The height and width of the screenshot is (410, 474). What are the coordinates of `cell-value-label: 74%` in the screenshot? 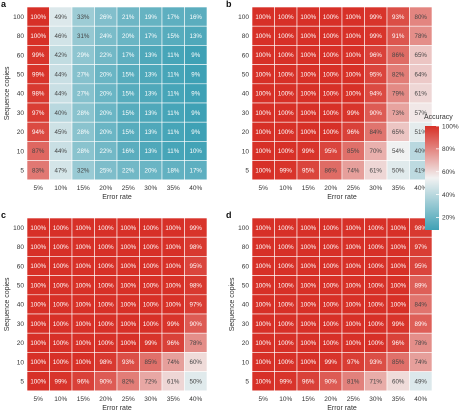 It's located at (421, 362).